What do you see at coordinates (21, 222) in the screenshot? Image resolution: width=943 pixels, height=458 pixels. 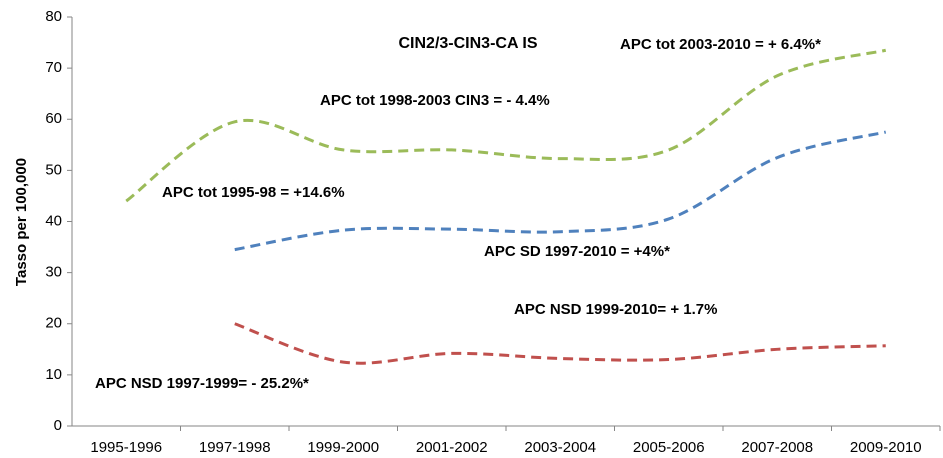 I see `y-axis-label: Tasso per 100,000` at bounding box center [21, 222].